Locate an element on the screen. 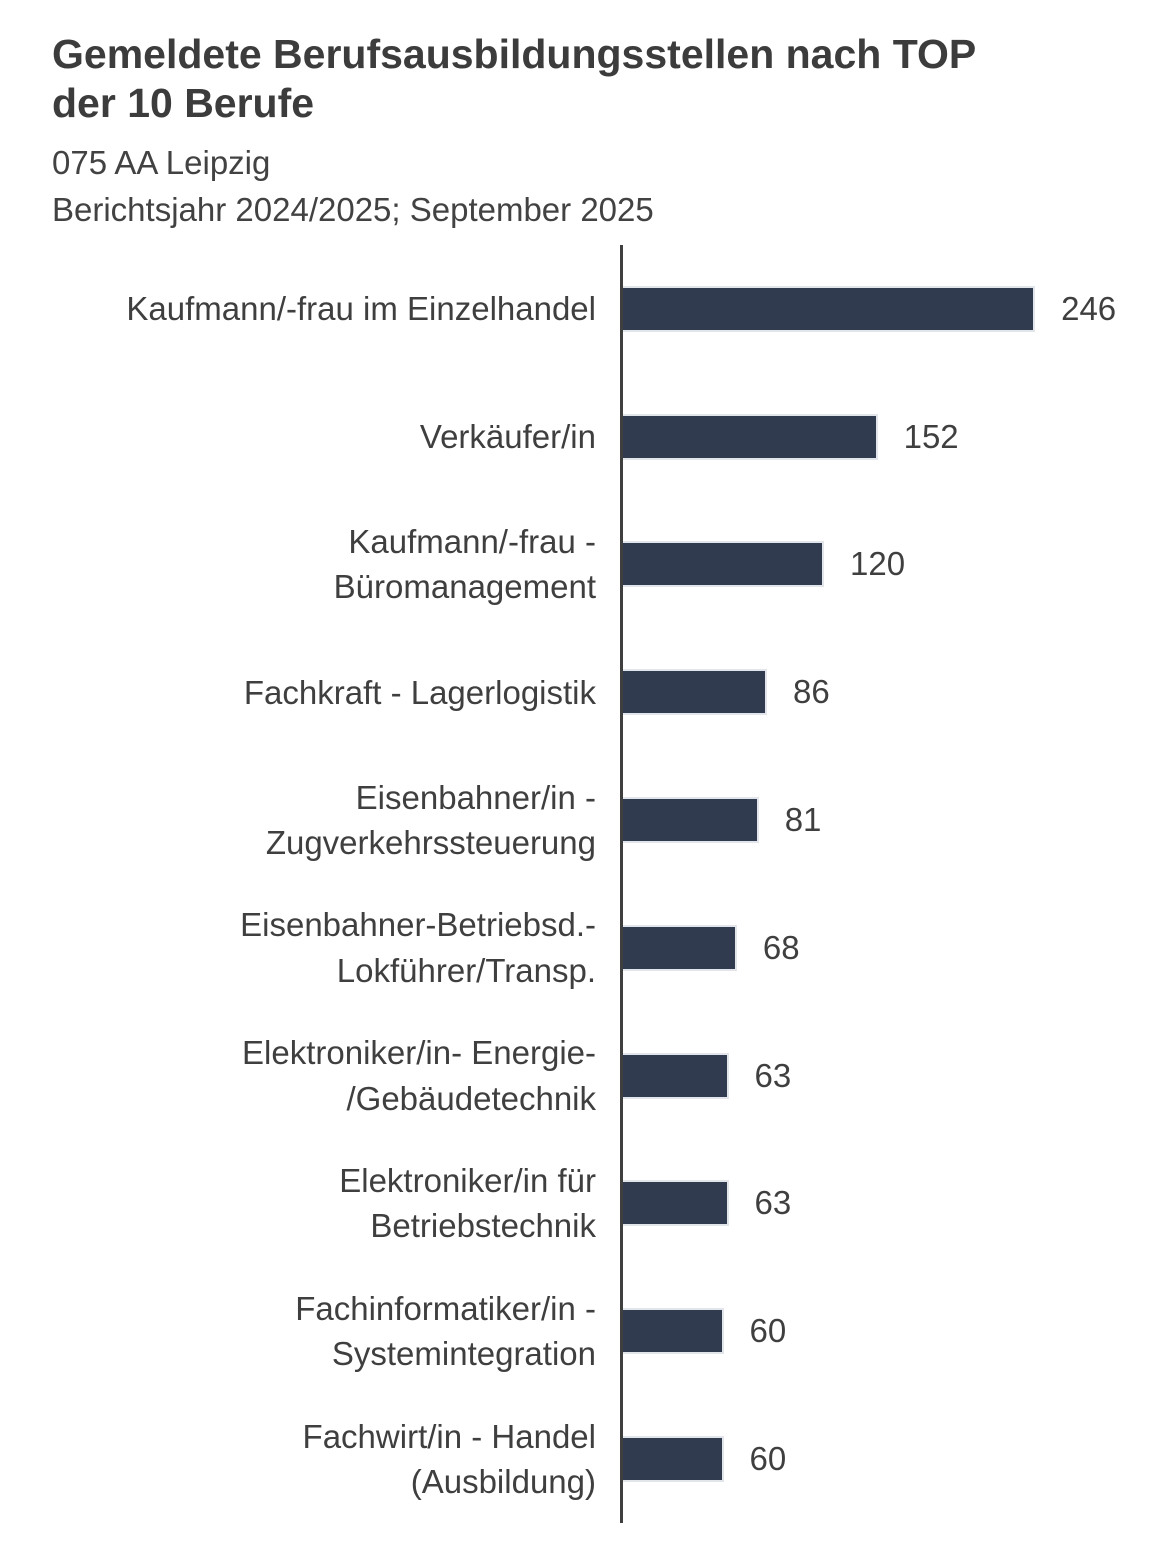  category-label: Kaufmann/-frau im Einzelhandel is located at coordinates (361, 309).